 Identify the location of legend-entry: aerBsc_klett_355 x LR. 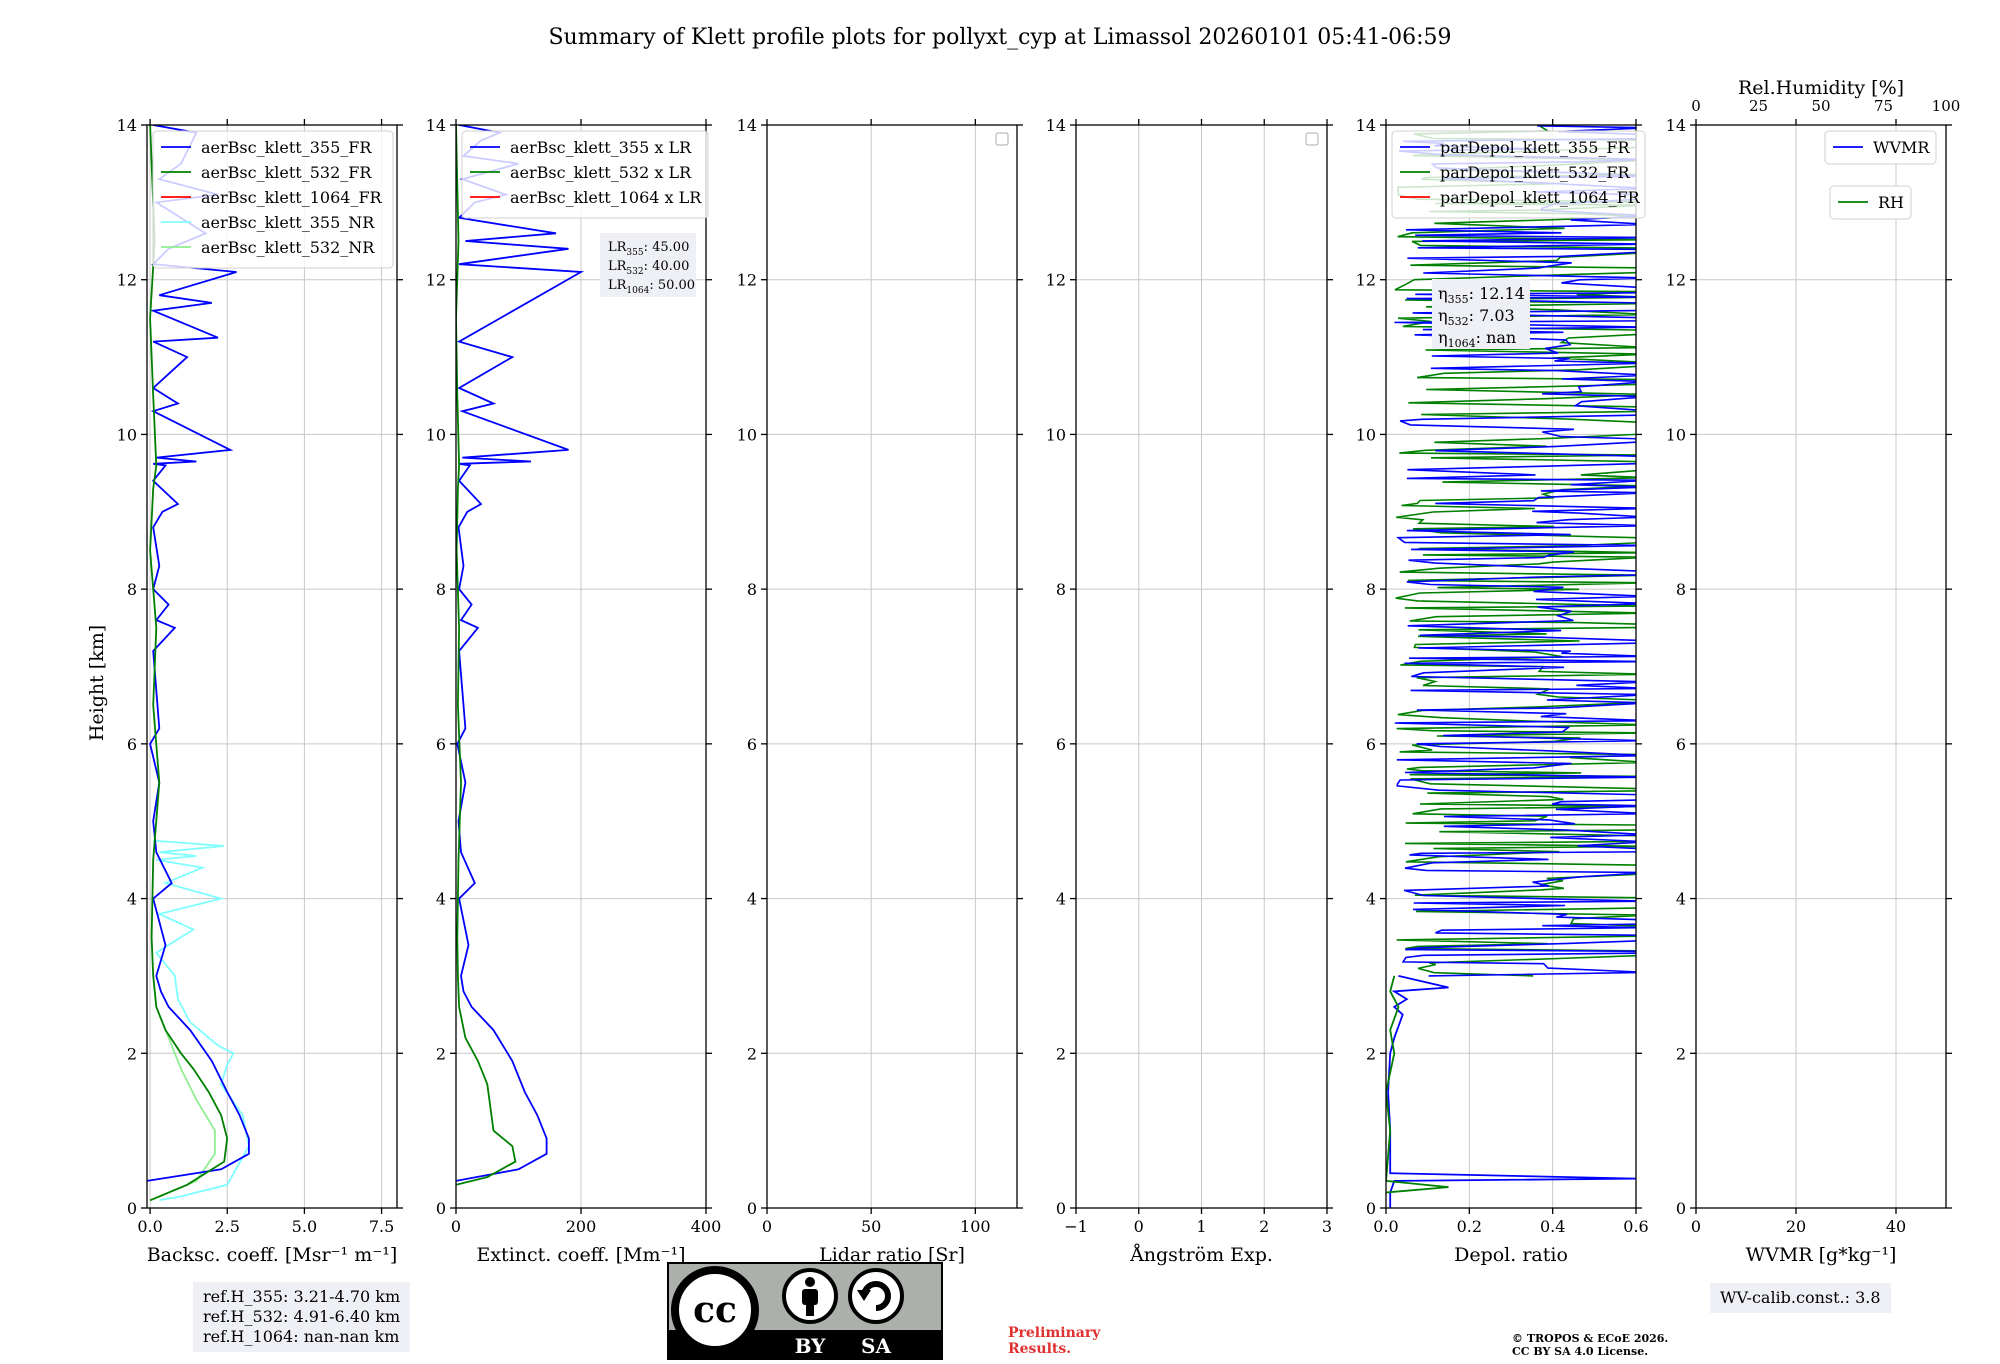
(601, 147).